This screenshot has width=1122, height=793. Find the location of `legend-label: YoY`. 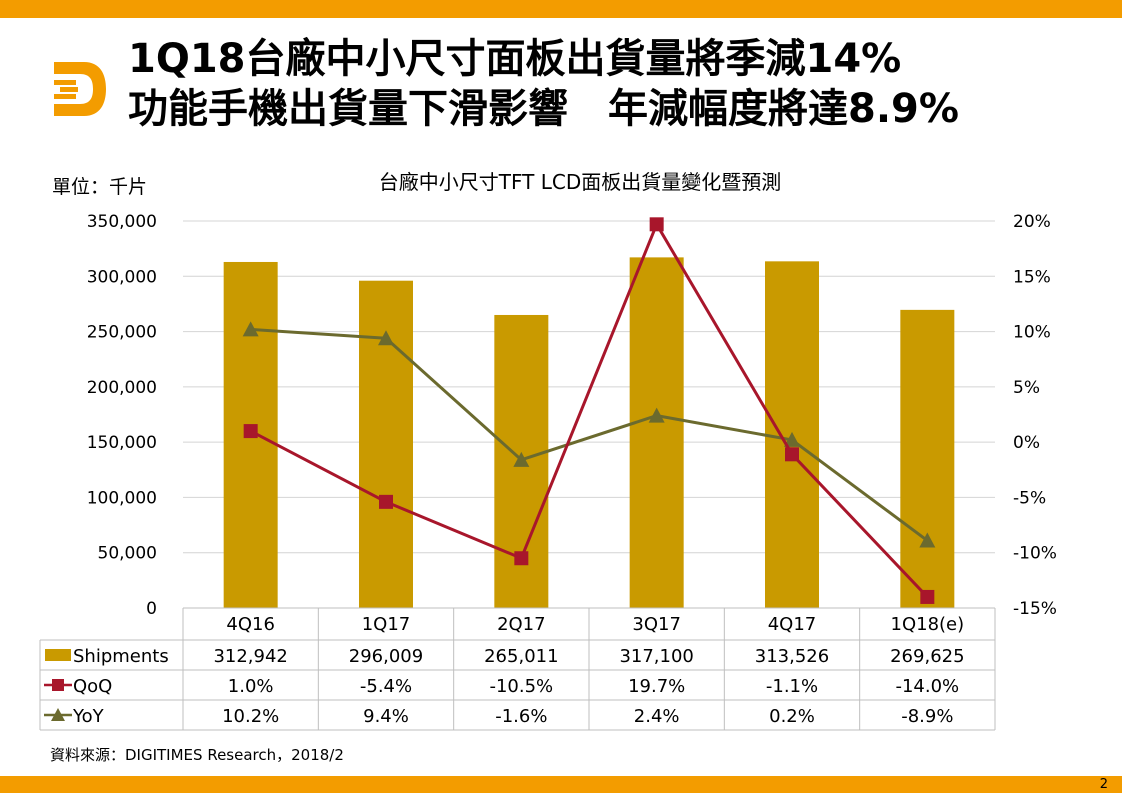

legend-label: YoY is located at coordinates (88, 716).